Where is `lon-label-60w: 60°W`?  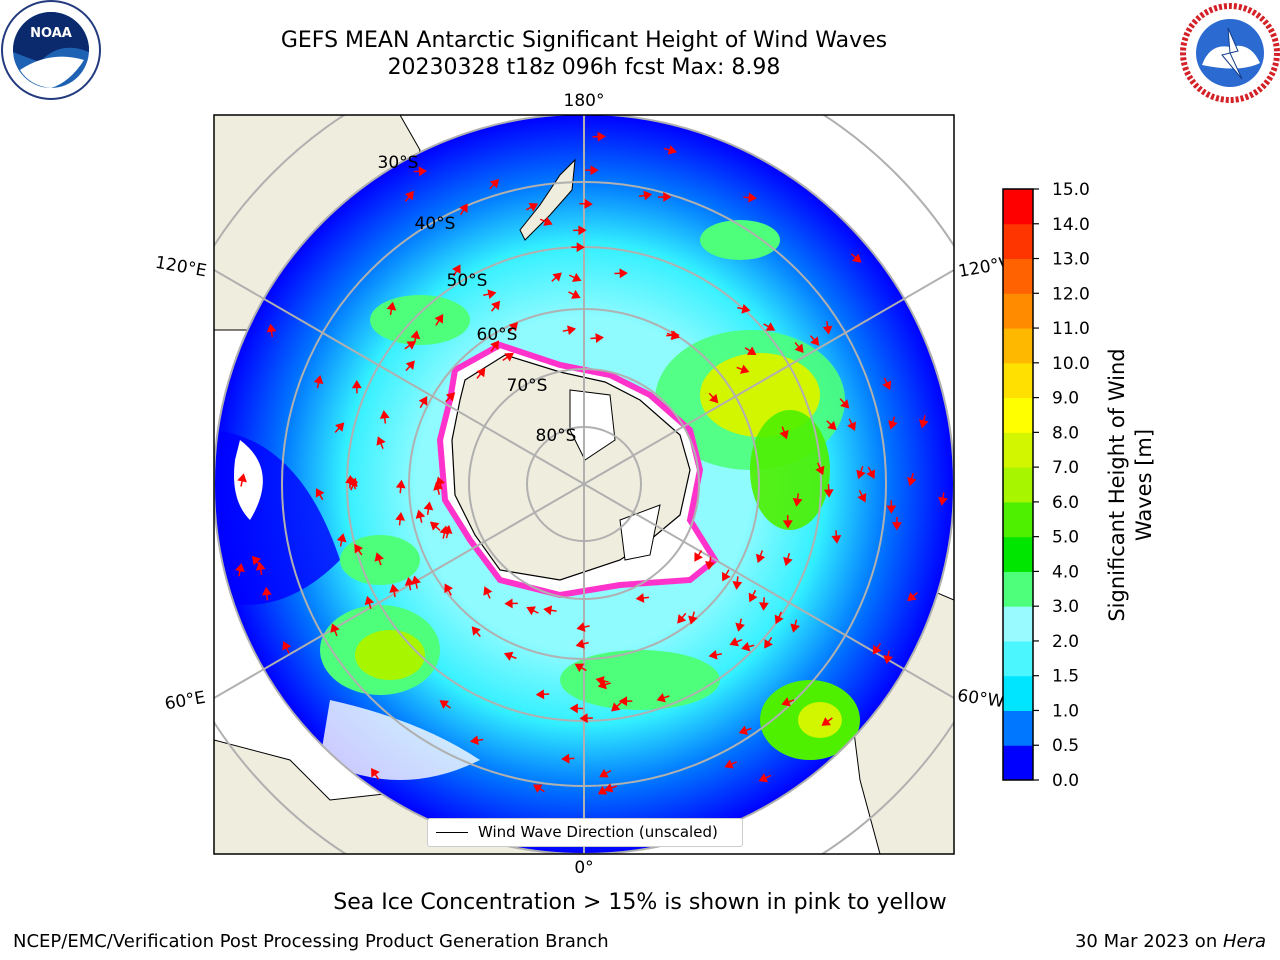 lon-label-60w: 60°W is located at coordinates (980, 699).